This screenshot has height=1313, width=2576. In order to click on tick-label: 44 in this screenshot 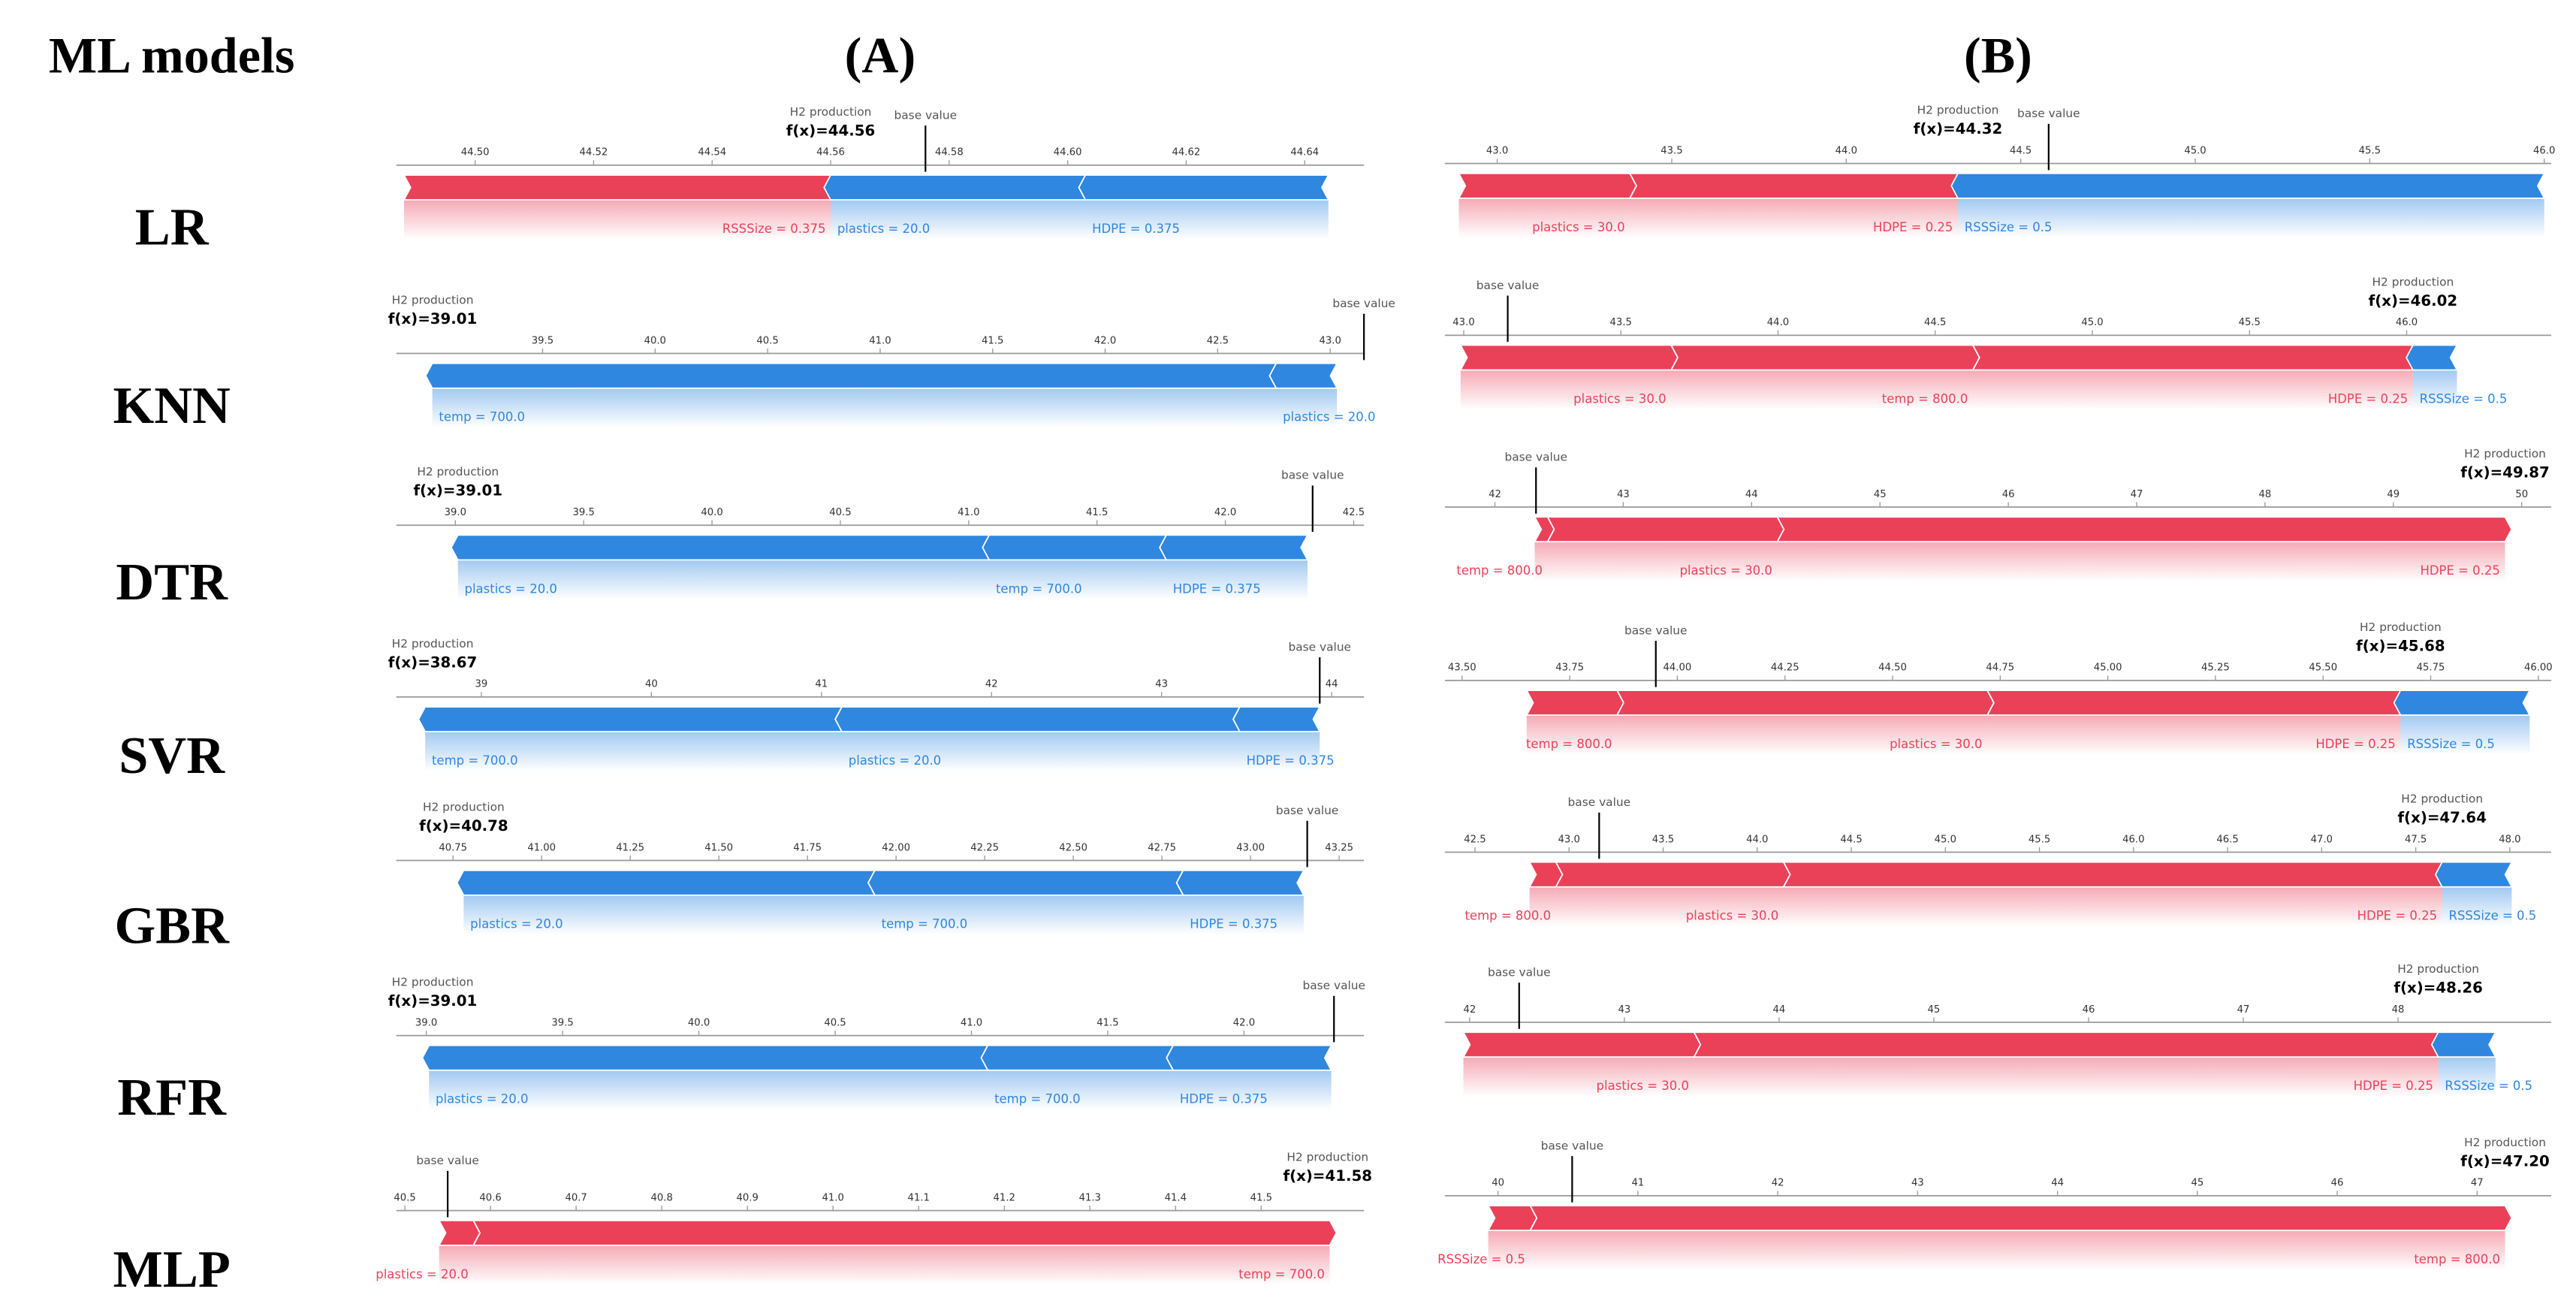, I will do `click(1780, 1010)`.